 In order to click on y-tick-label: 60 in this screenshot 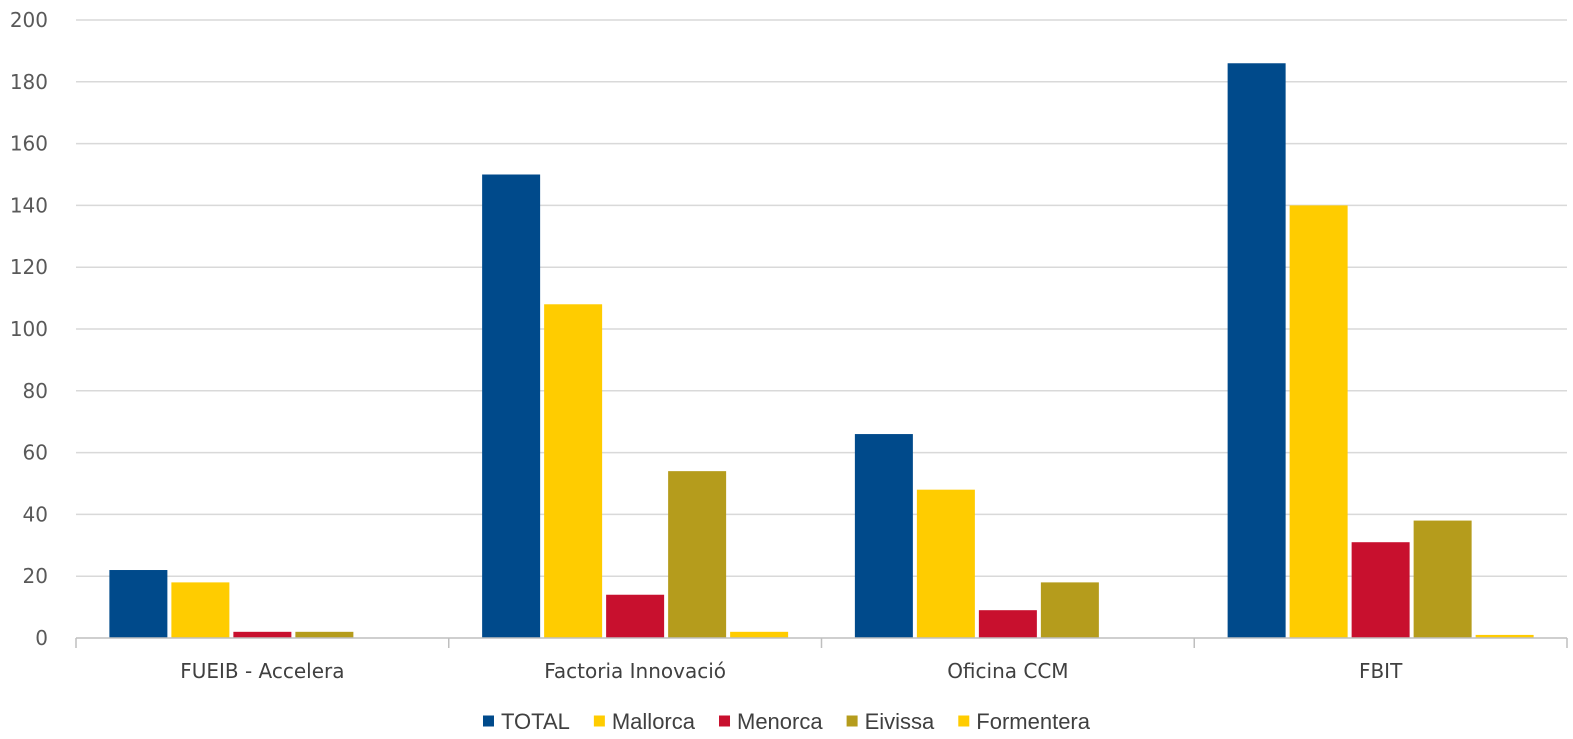, I will do `click(35, 453)`.